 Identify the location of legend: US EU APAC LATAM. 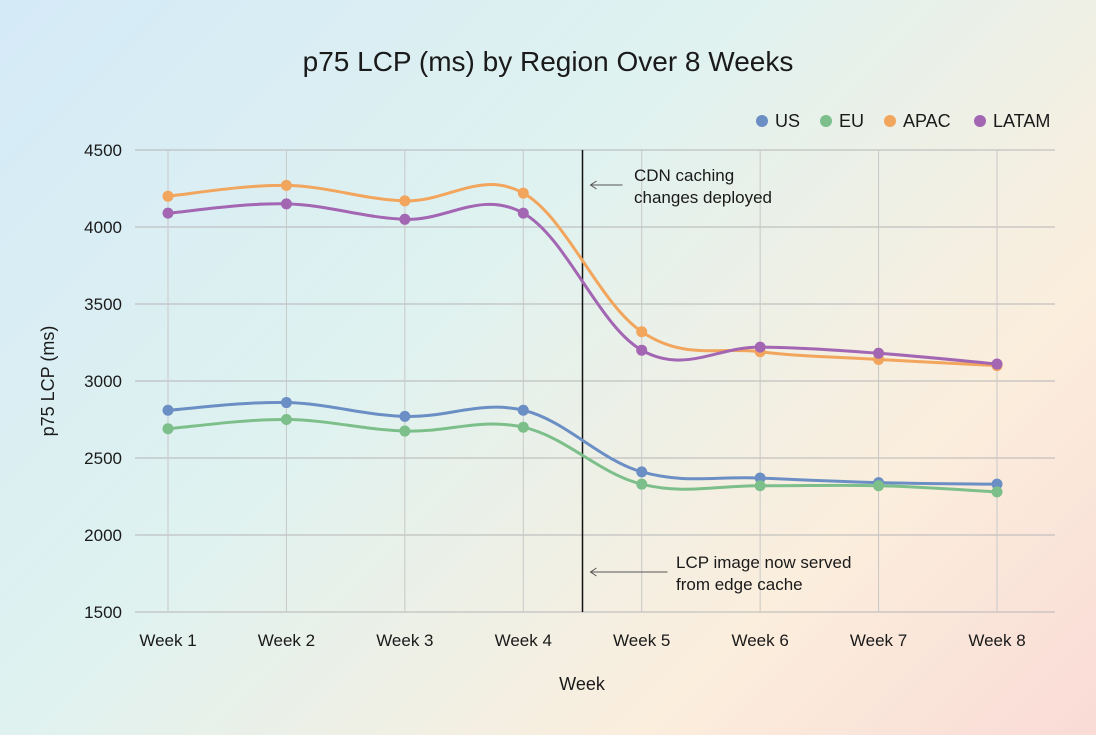
(903, 121).